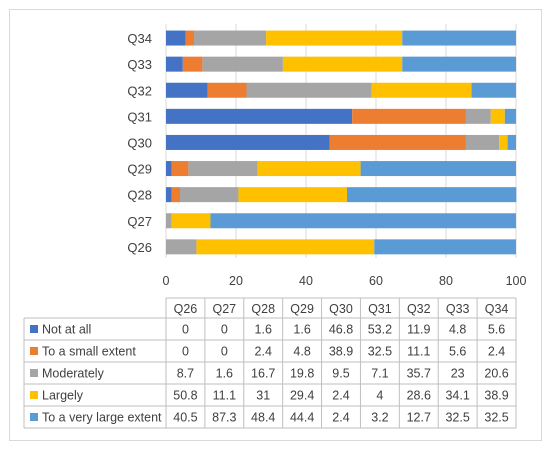  What do you see at coordinates (185, 374) in the screenshot?
I see `table-cell: 8.7` at bounding box center [185, 374].